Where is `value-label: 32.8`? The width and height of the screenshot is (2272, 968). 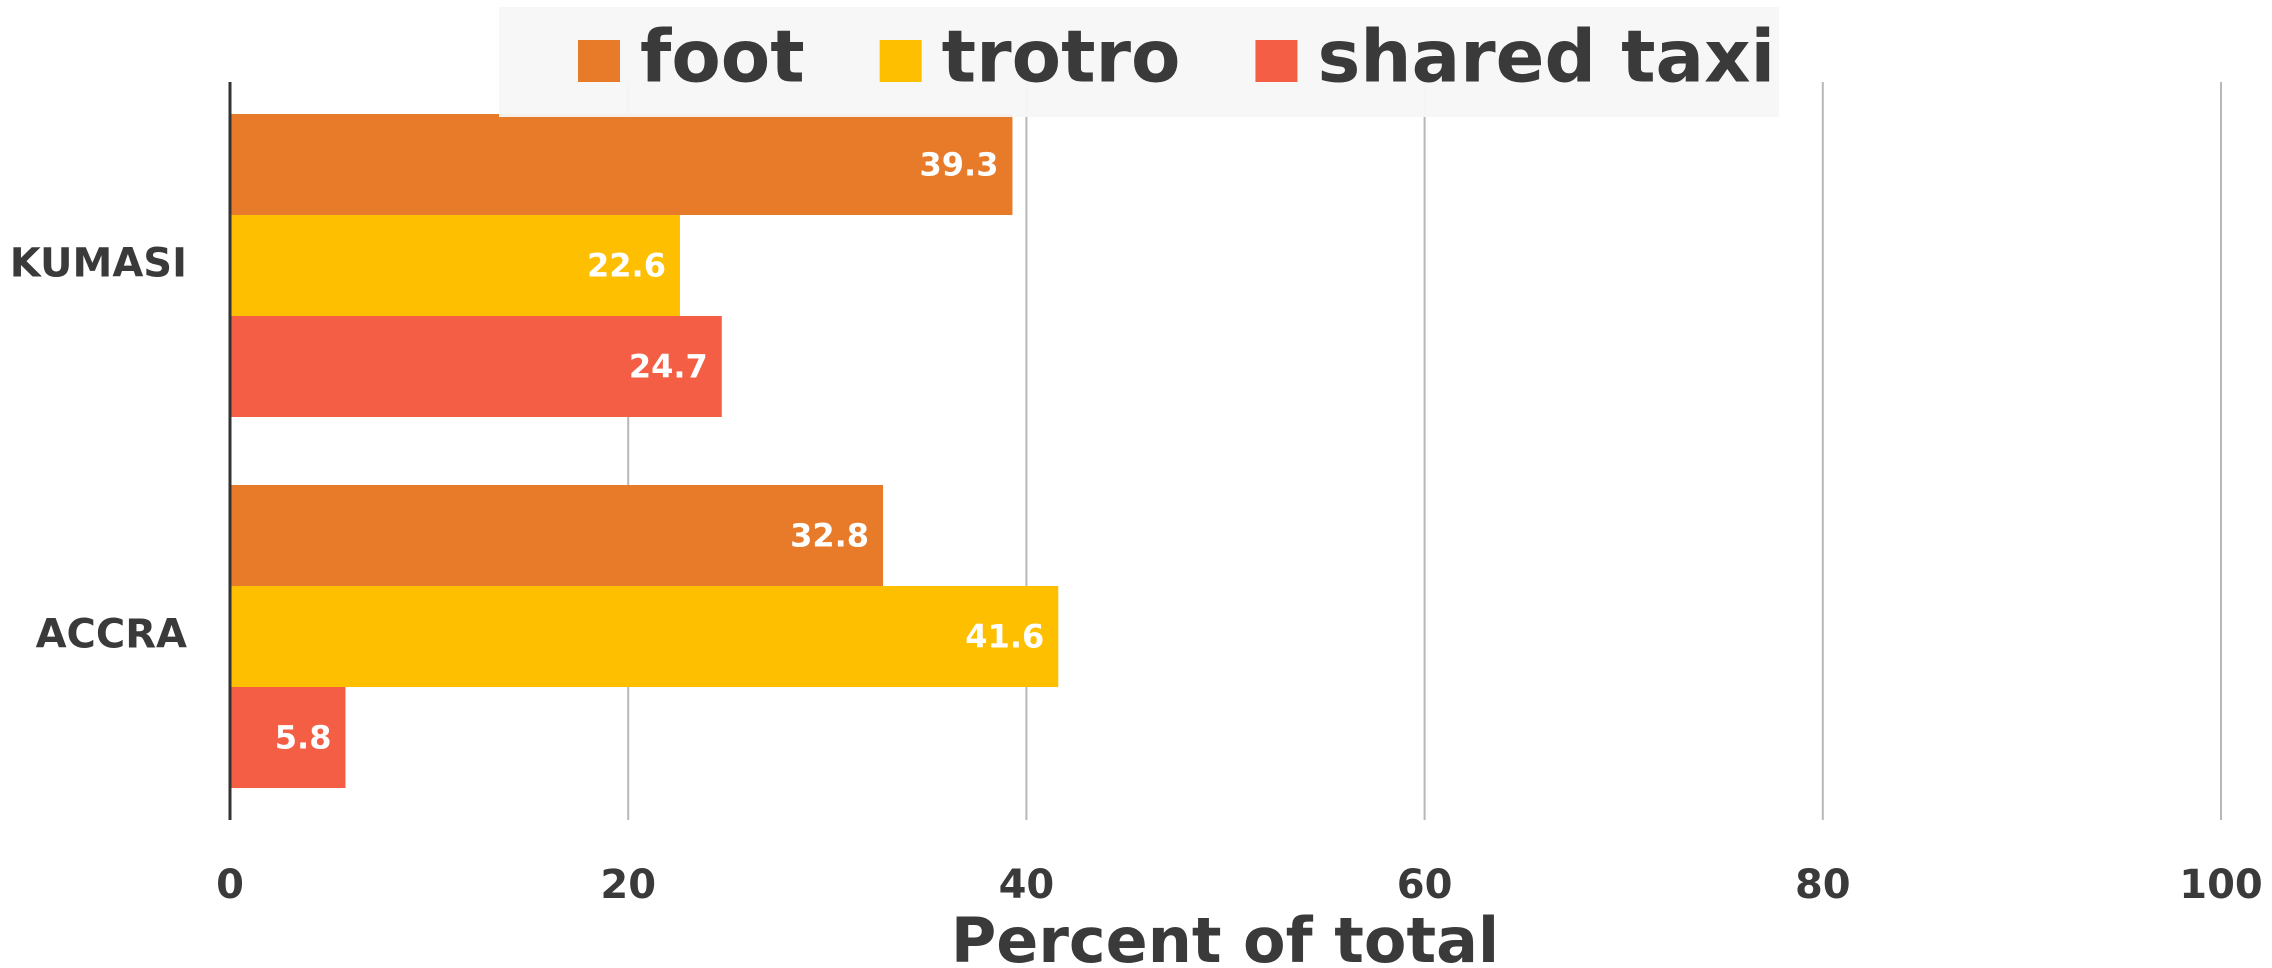
value-label: 32.8 is located at coordinates (829, 536).